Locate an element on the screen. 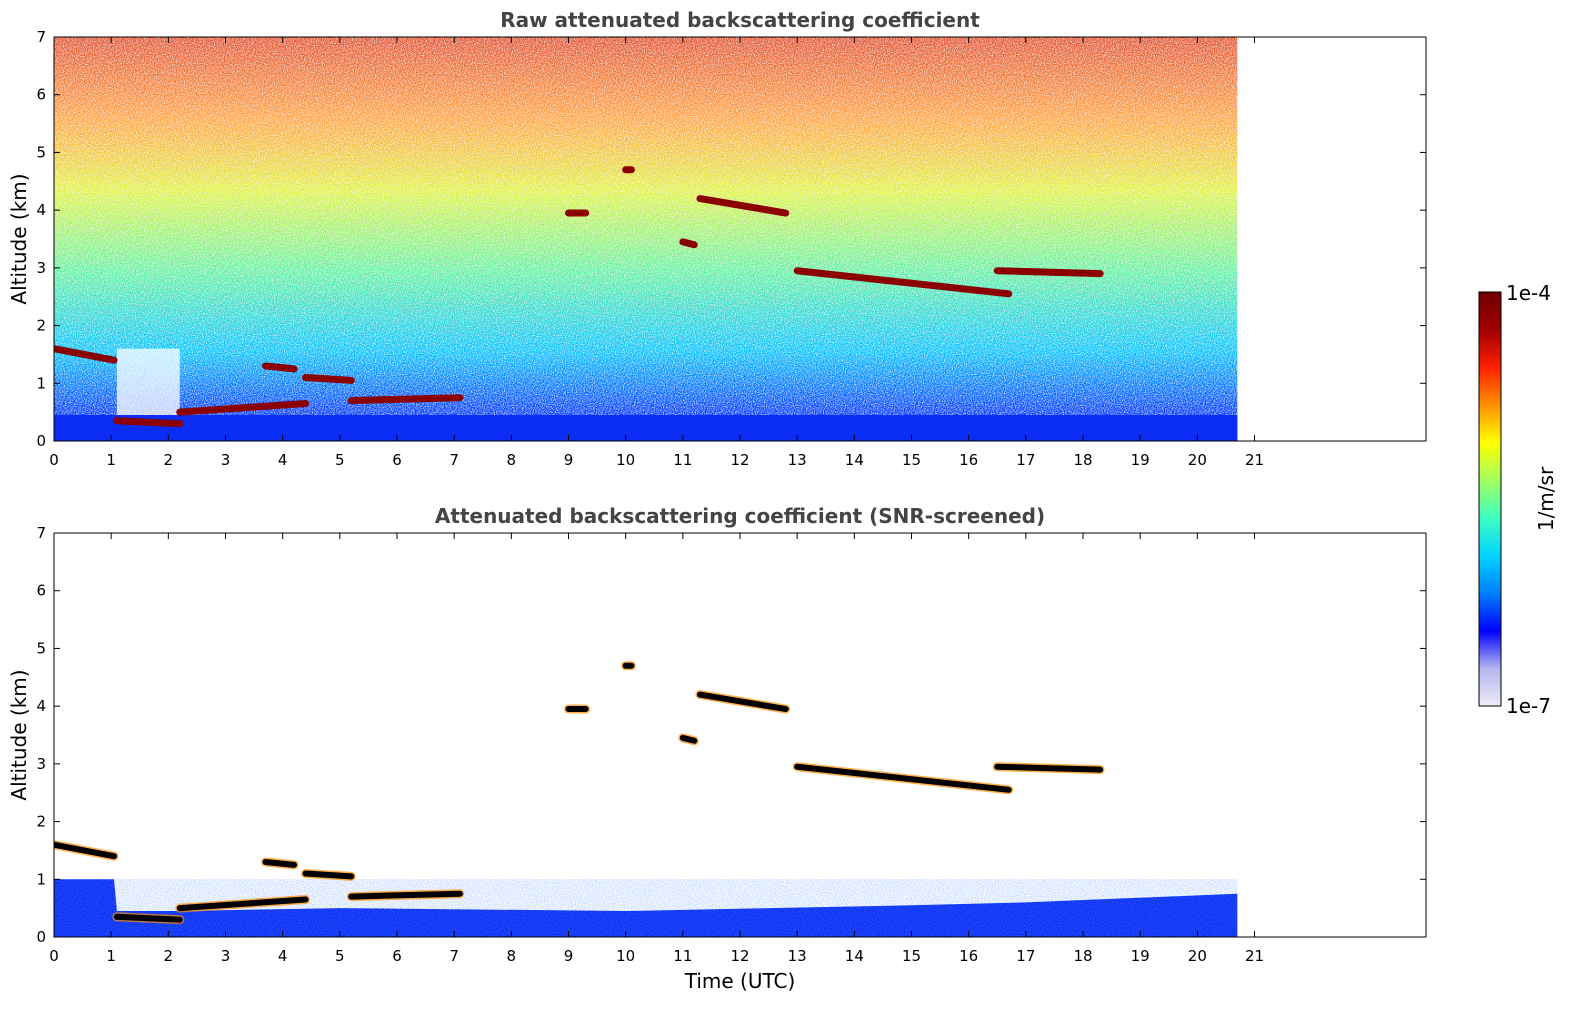 The image size is (1595, 1020). raw-y-axis-label: Altitude (km) is located at coordinates (19, 238).